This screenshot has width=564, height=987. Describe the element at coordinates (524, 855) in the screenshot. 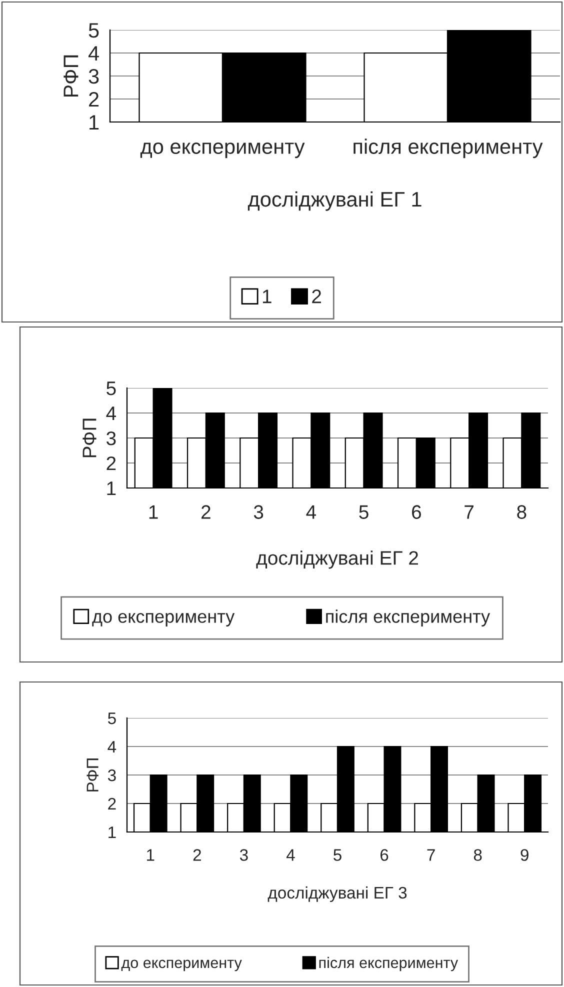

I see `x-tick-label: 9` at that location.